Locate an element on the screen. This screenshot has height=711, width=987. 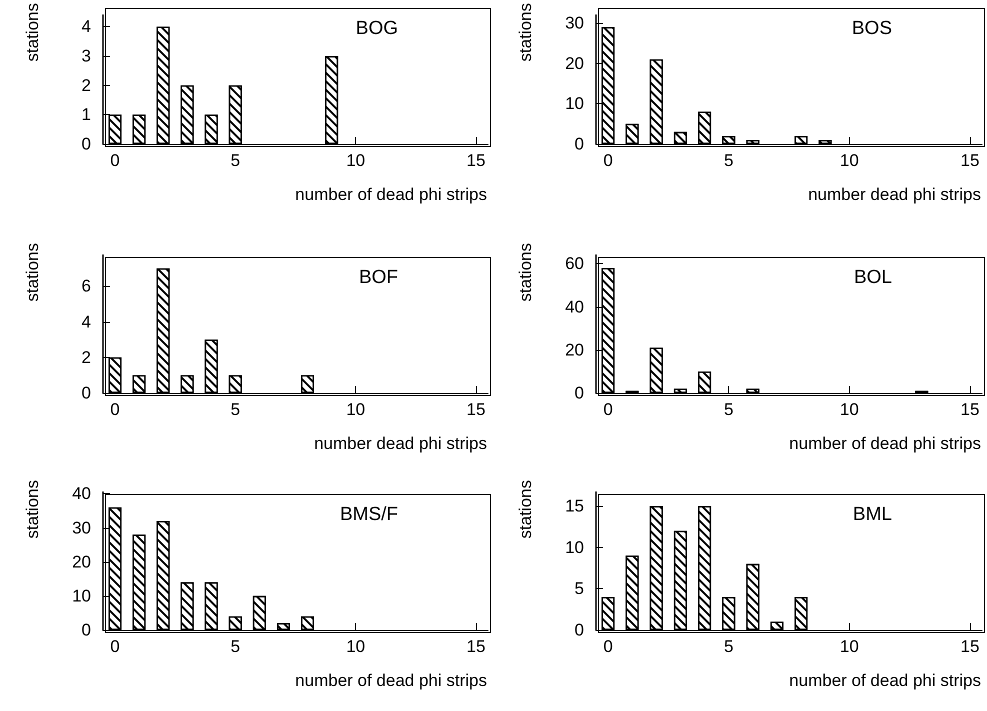
text: BOF is located at coordinates (378, 277).